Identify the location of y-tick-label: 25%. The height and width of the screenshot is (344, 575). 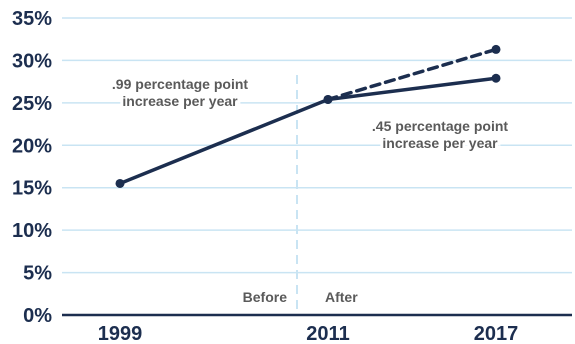
(32, 104).